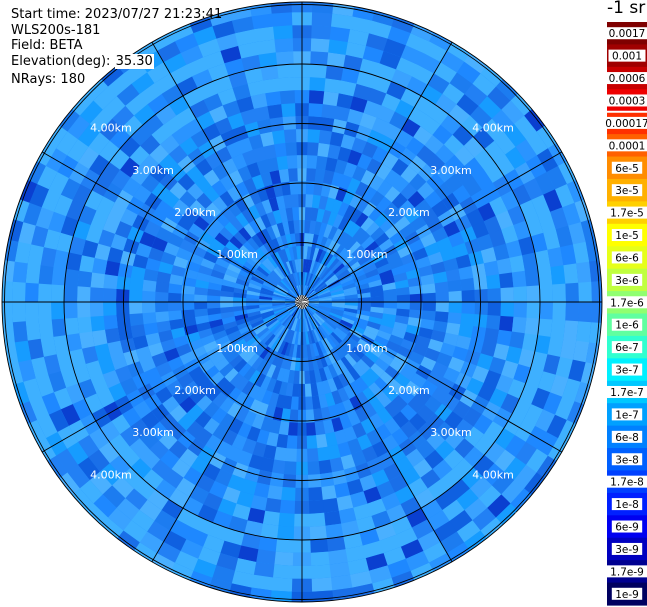  I want to click on colorbar-tick-label: 6e-5, so click(627, 169).